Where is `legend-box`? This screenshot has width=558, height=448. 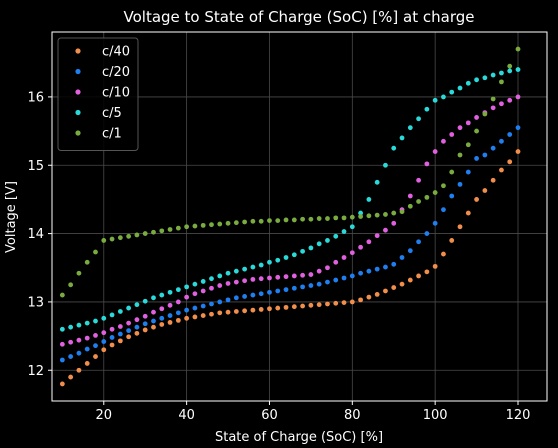
legend-box is located at coordinates (98, 94).